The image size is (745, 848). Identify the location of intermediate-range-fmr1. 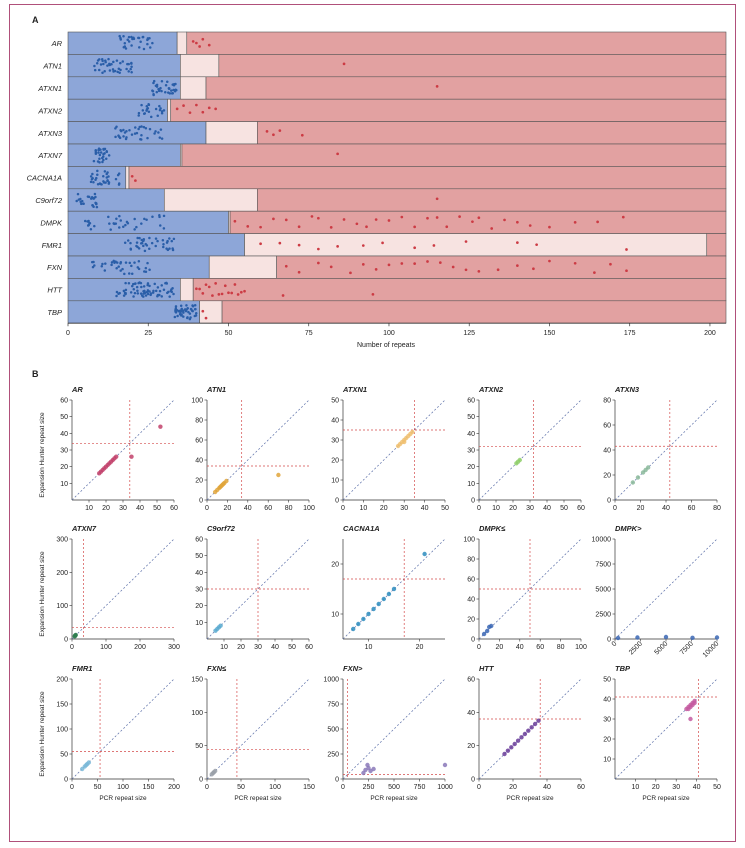
(476, 245).